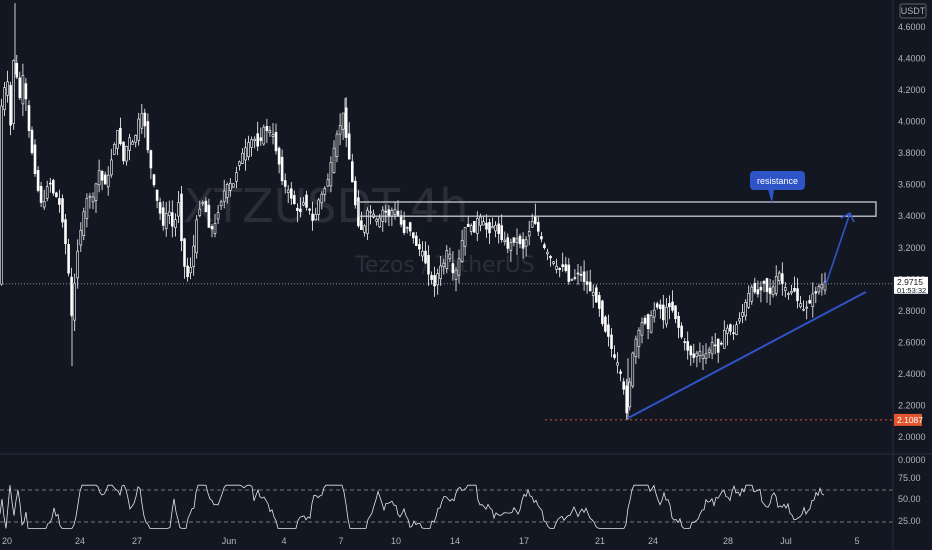  I want to click on current-price-value: 2.9715, so click(910, 282).